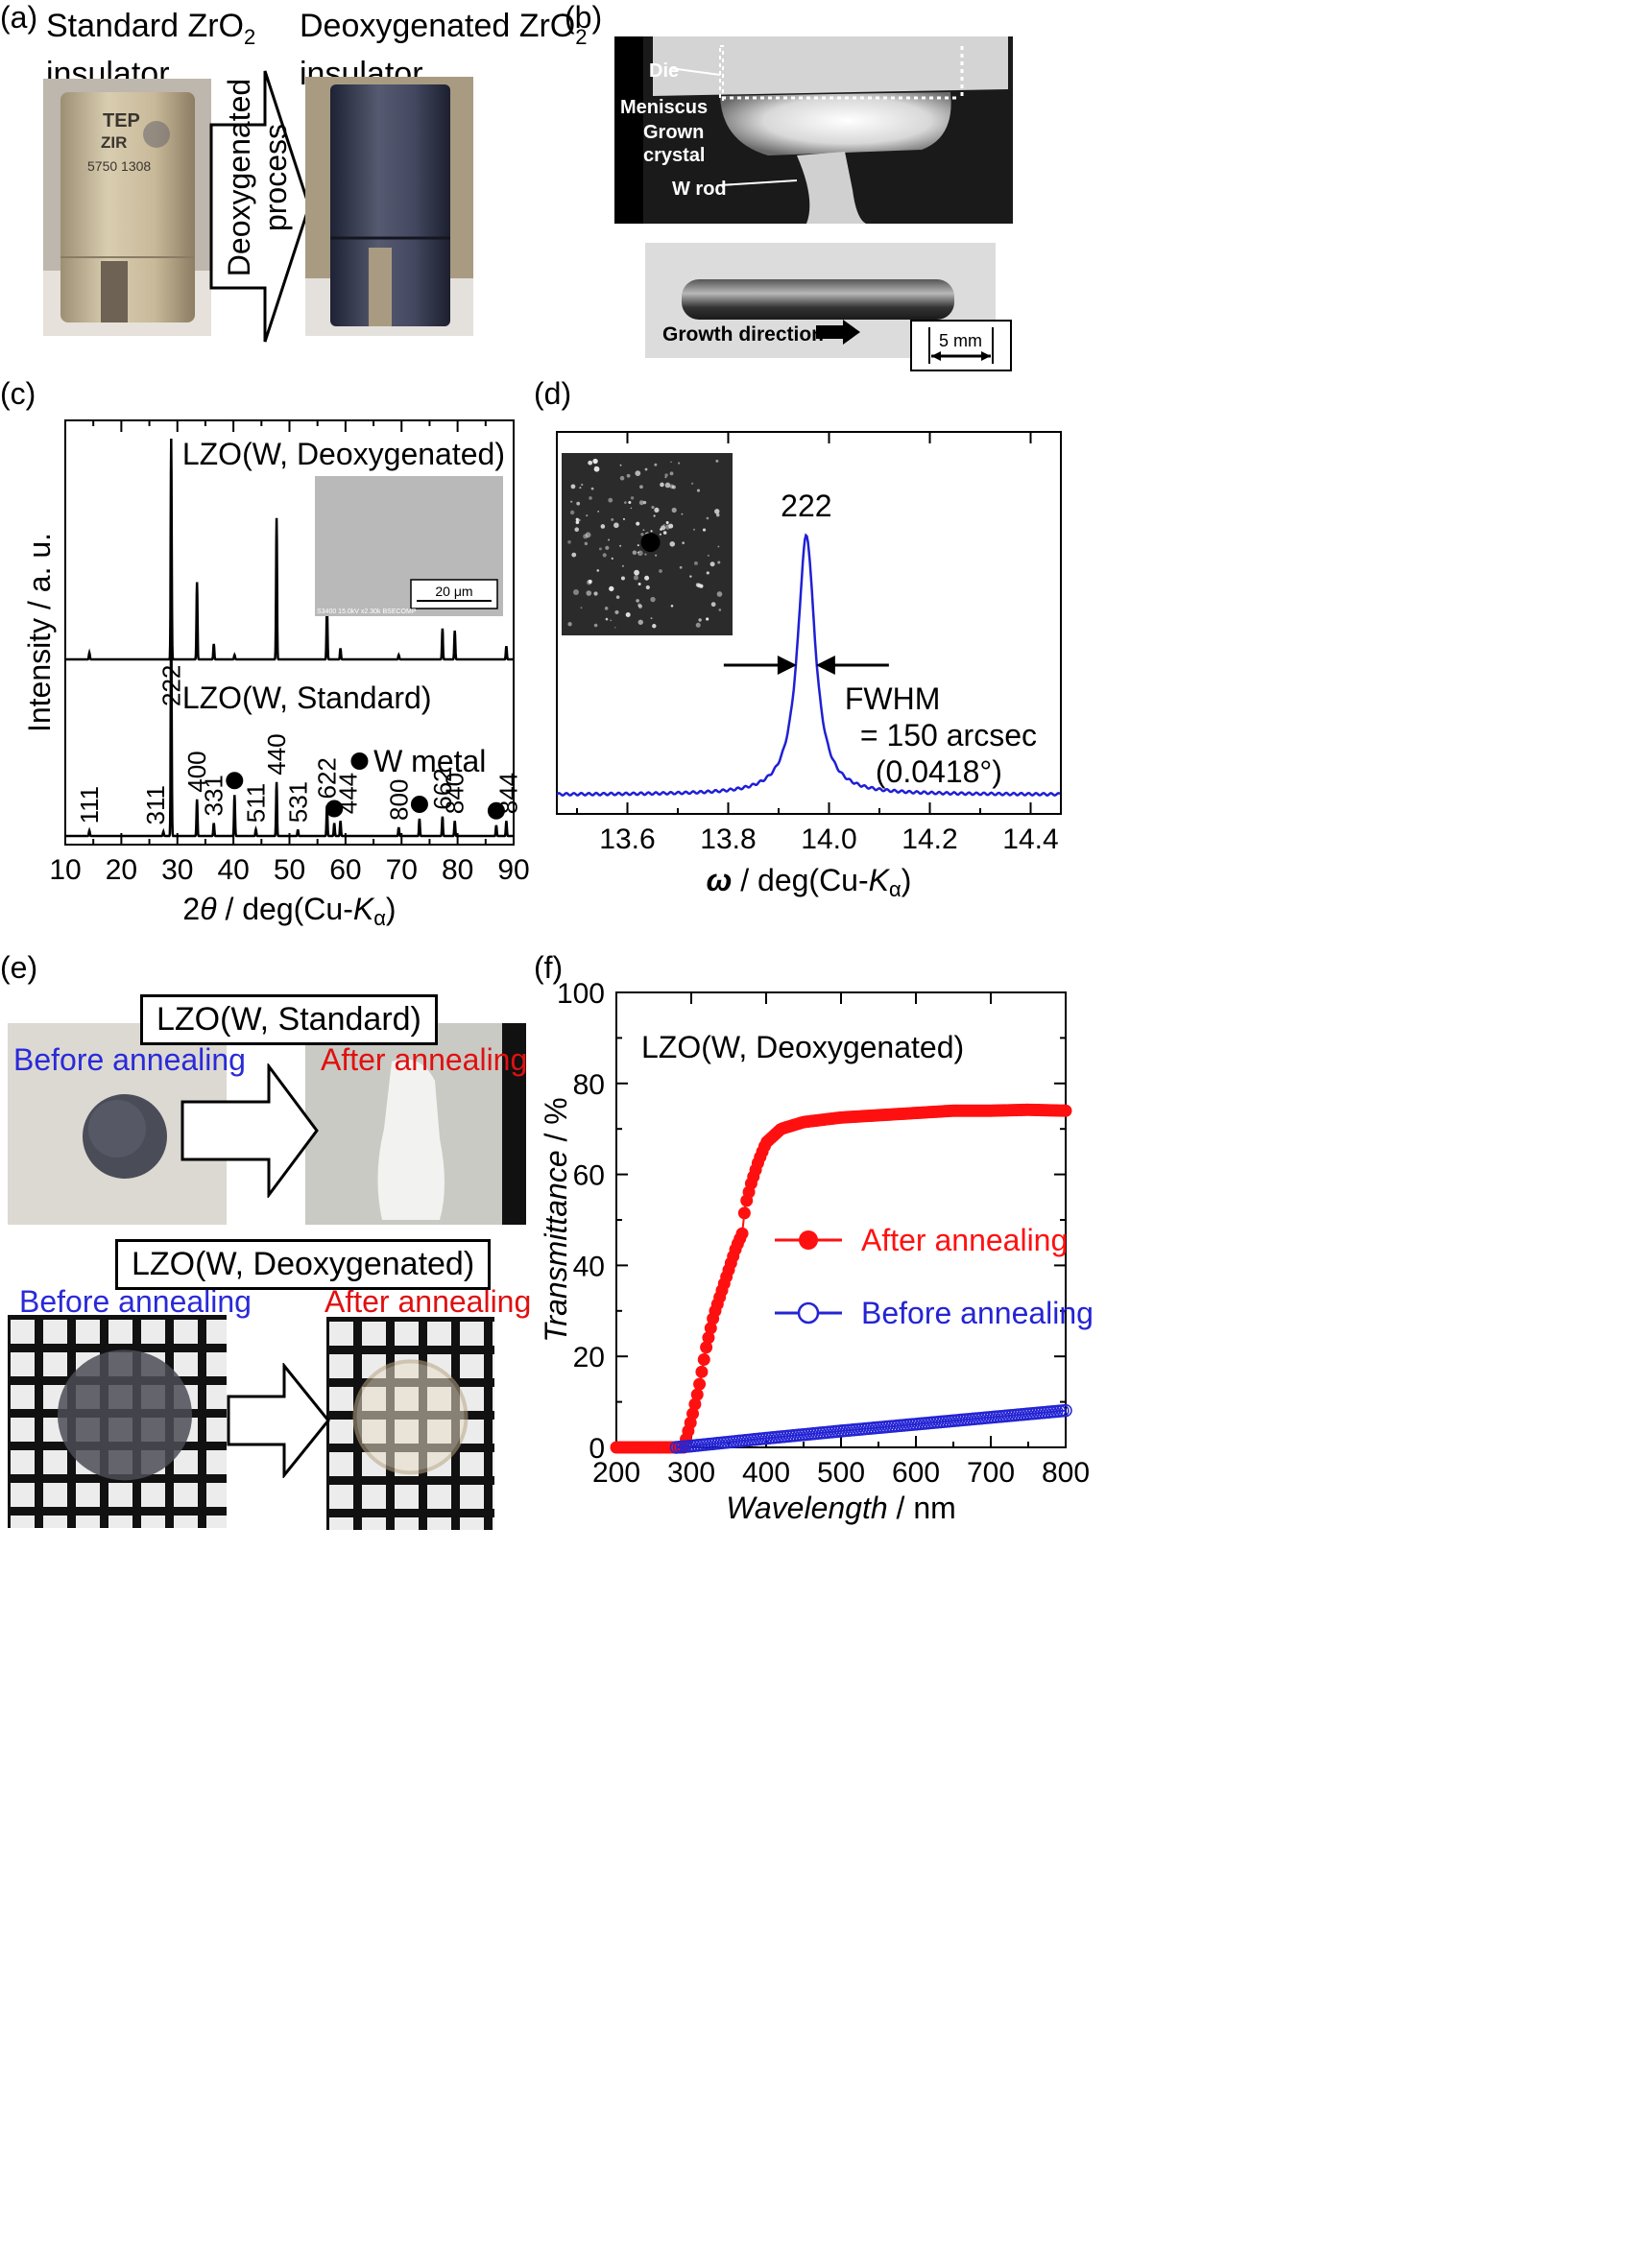 The width and height of the screenshot is (1635, 2268). I want to click on legend-w-metal-marker, so click(360, 761).